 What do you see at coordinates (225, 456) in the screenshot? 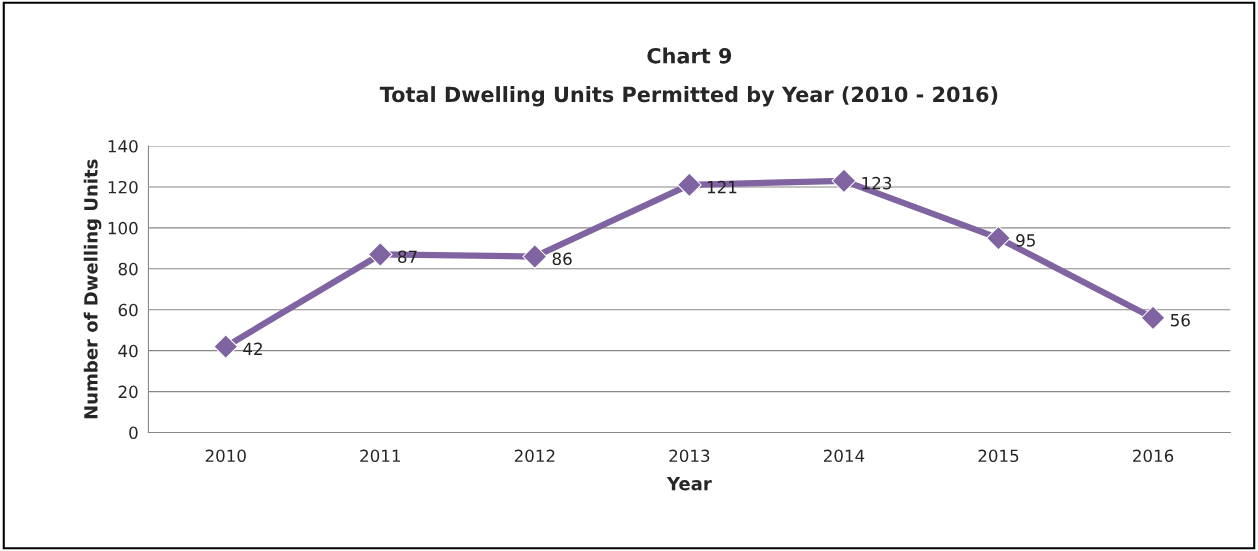
I see `x-tick-label: 2010` at bounding box center [225, 456].